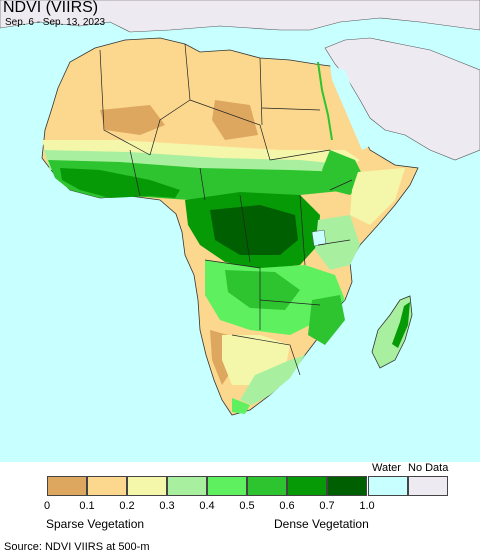 The width and height of the screenshot is (480, 555). I want to click on miombo-dense, so click(262, 290).